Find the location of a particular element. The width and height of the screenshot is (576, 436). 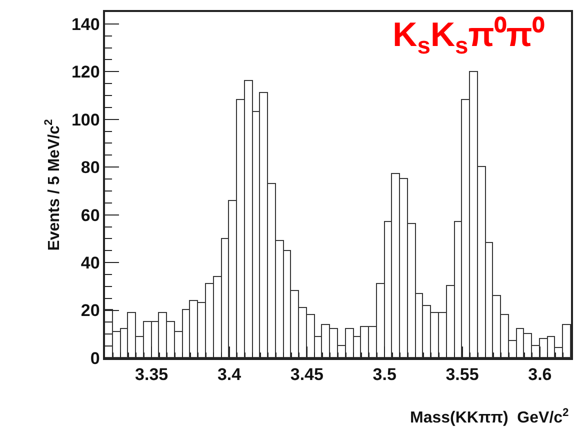

x-axis-title: Mass(KKππ) GeV/c$^{2}$ is located at coordinates (489, 417).